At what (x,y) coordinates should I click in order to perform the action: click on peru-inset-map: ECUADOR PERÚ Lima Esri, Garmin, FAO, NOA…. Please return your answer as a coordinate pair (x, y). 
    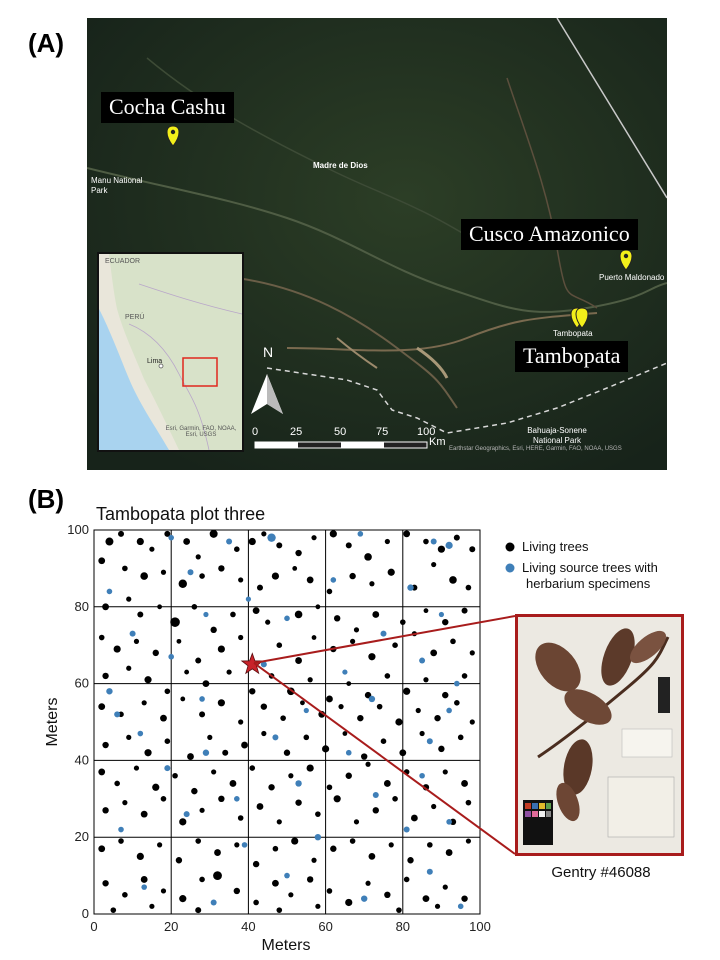
    Looking at the image, I should click on (170, 352).